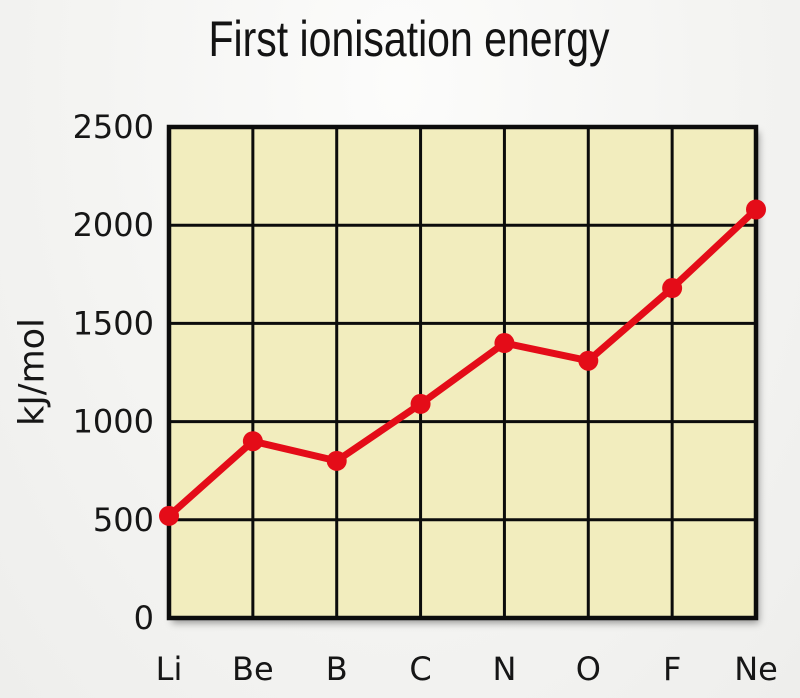 The image size is (800, 698). I want to click on y-tick-label-0: 0, so click(144, 618).